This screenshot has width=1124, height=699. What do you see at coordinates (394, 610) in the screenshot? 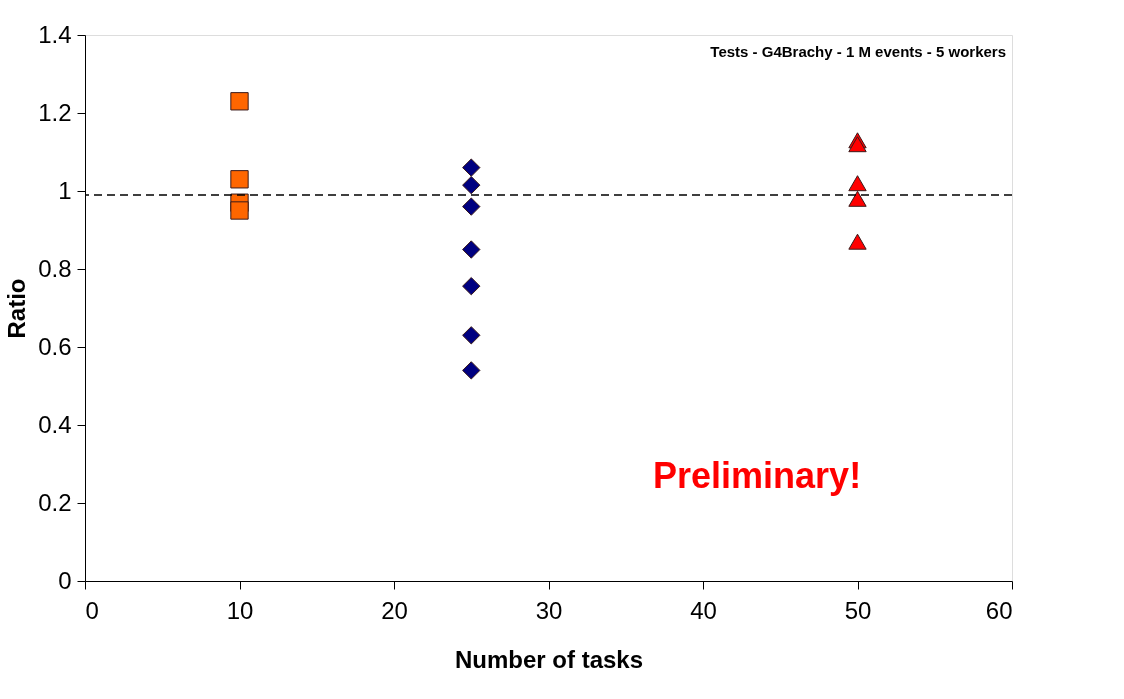
I see `x-tick-label: 20` at bounding box center [394, 610].